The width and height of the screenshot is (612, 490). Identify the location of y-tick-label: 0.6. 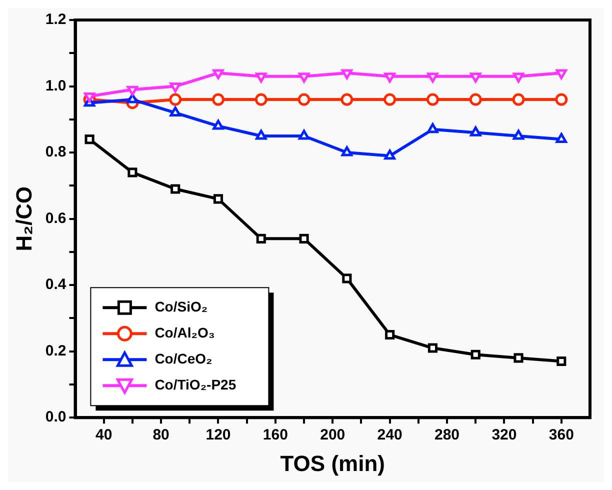
(55, 218).